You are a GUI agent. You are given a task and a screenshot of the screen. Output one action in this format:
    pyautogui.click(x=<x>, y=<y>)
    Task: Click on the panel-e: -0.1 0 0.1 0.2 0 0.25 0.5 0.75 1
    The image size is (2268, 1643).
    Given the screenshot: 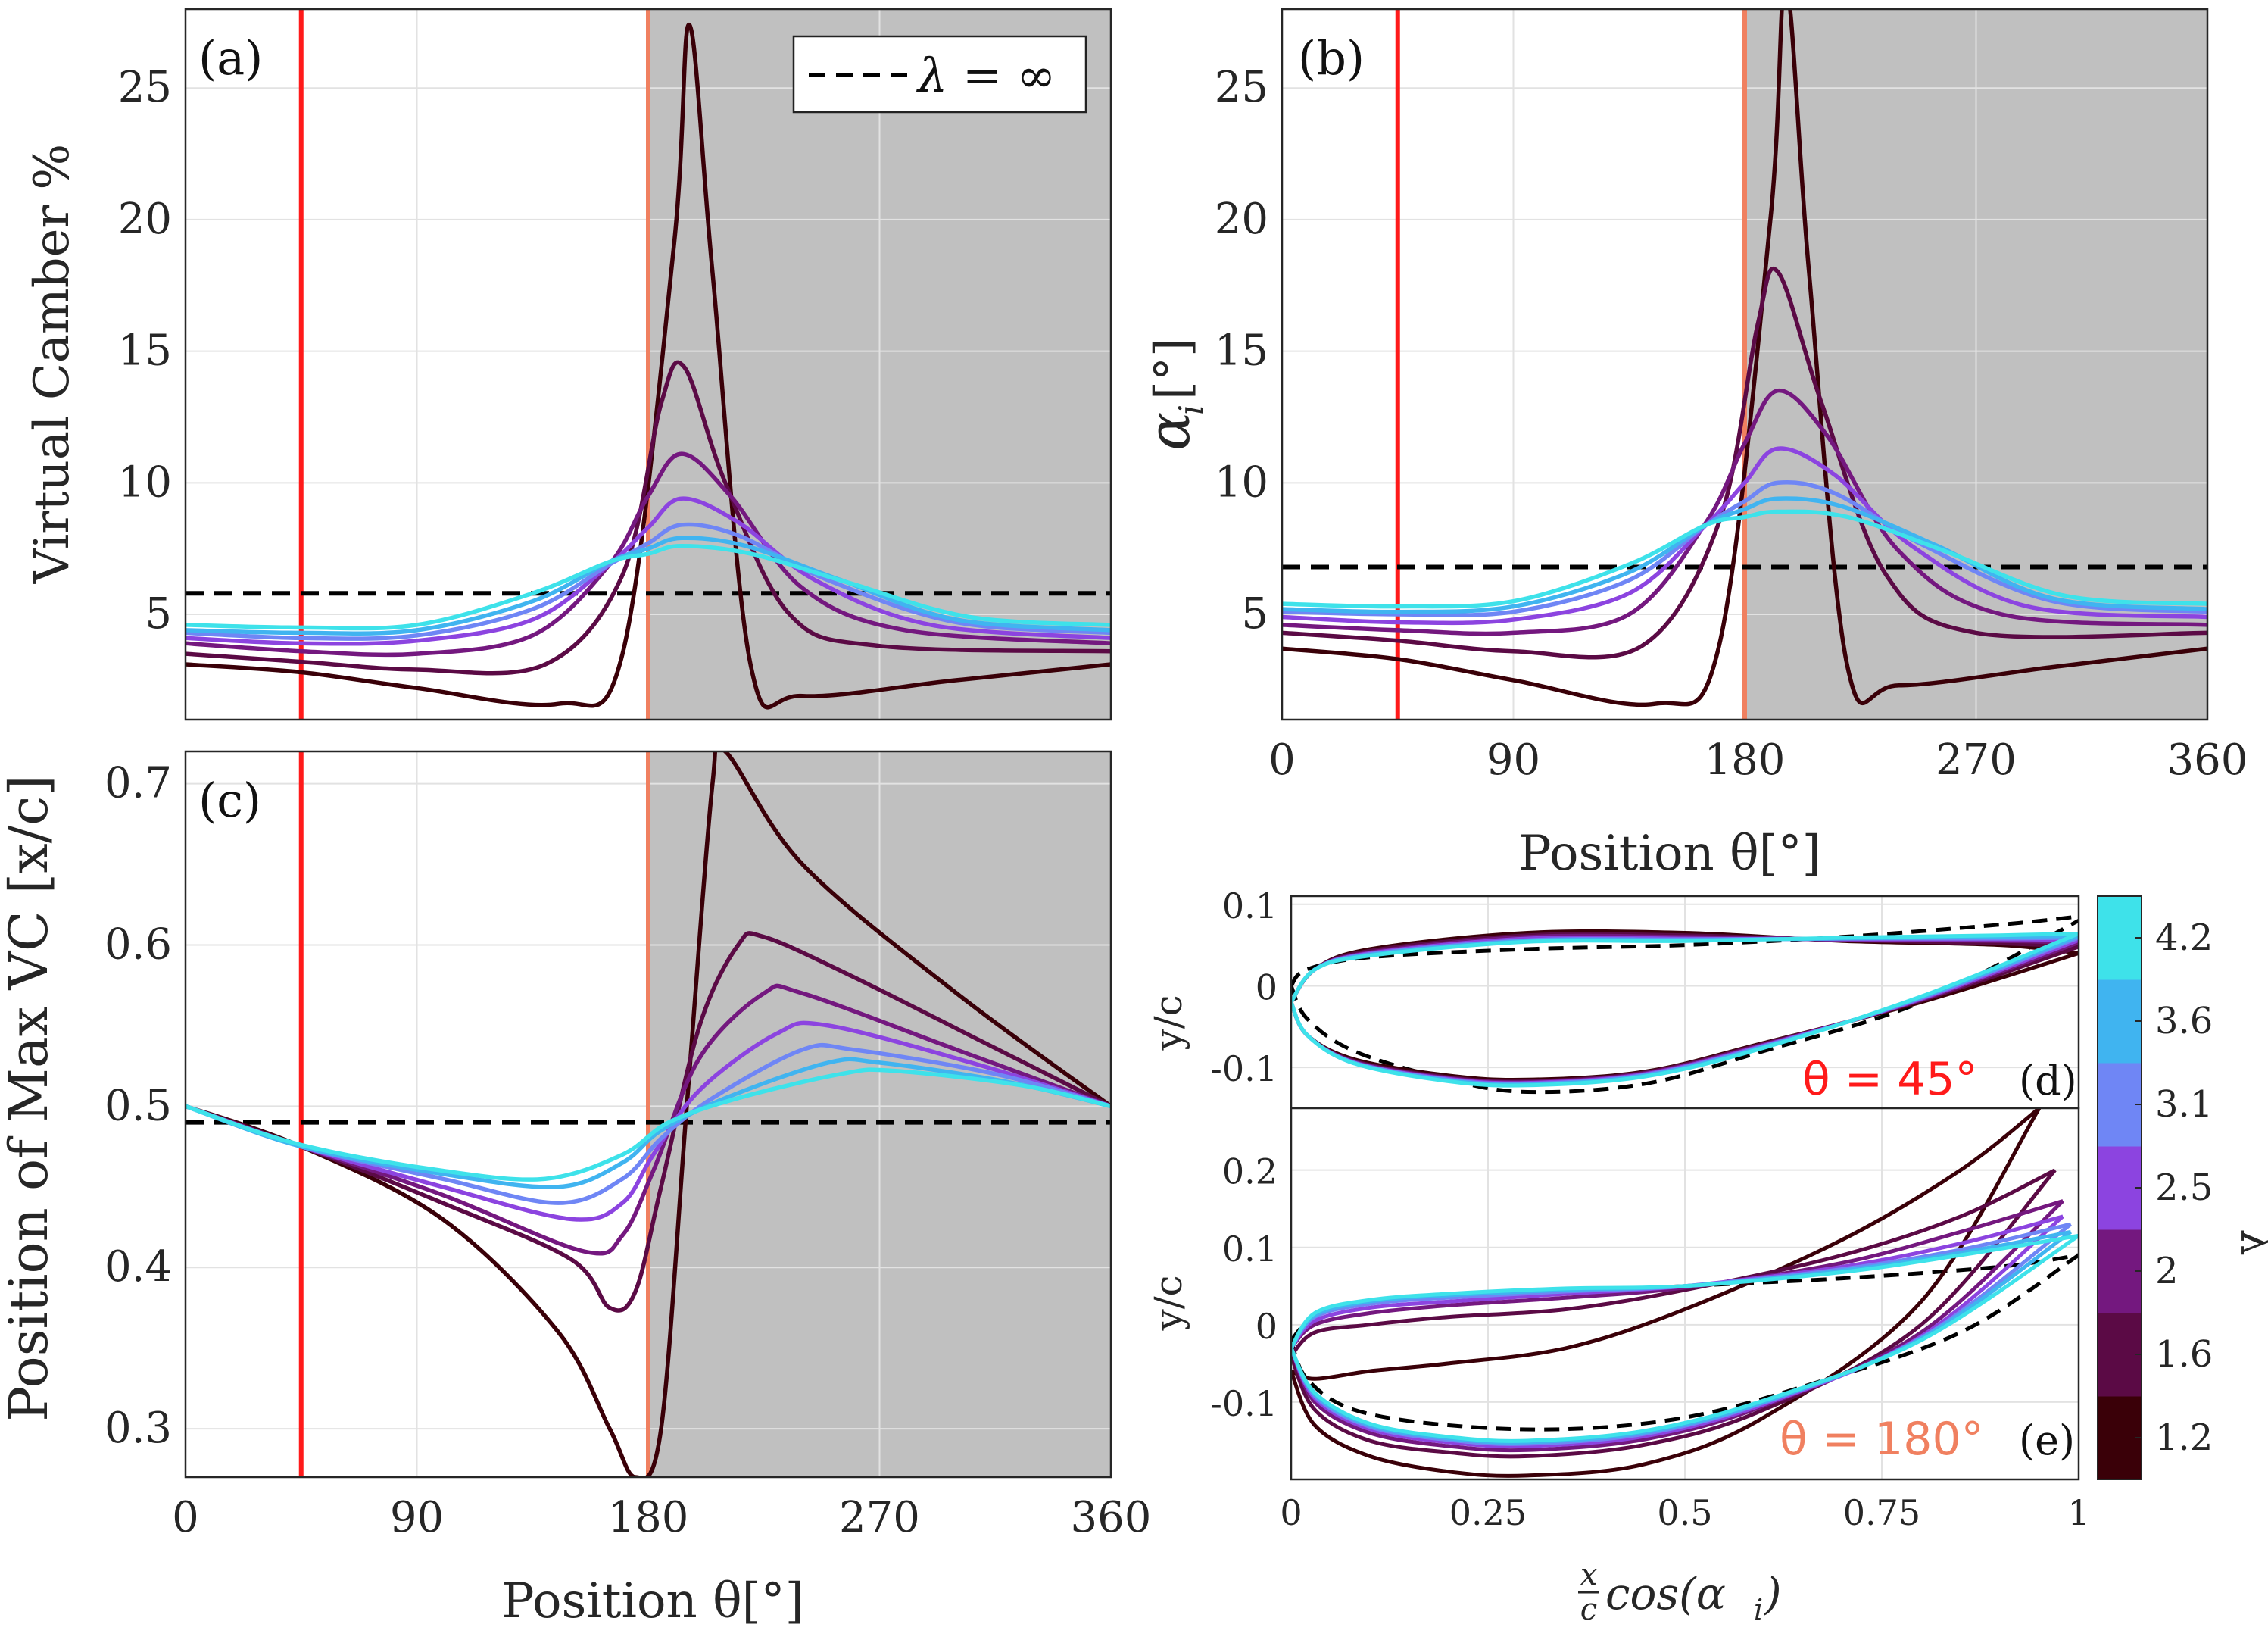 What is the action you would take?
    pyautogui.click(x=1650, y=1320)
    